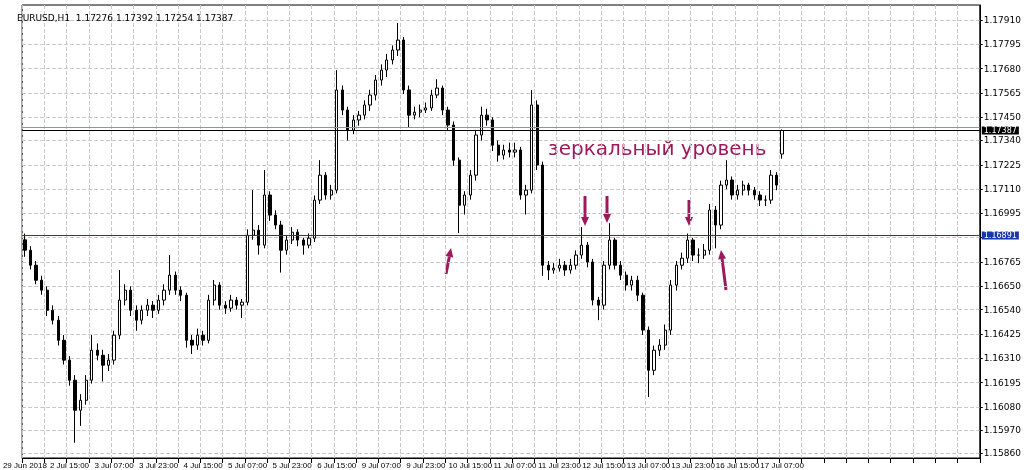 The image size is (1024, 470). What do you see at coordinates (1002, 164) in the screenshot?
I see `y-tick-label: 1.17225` at bounding box center [1002, 164].